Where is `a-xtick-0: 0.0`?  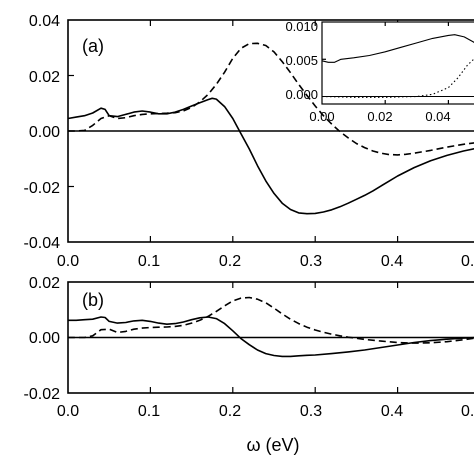 a-xtick-0: 0.0 is located at coordinates (68, 261).